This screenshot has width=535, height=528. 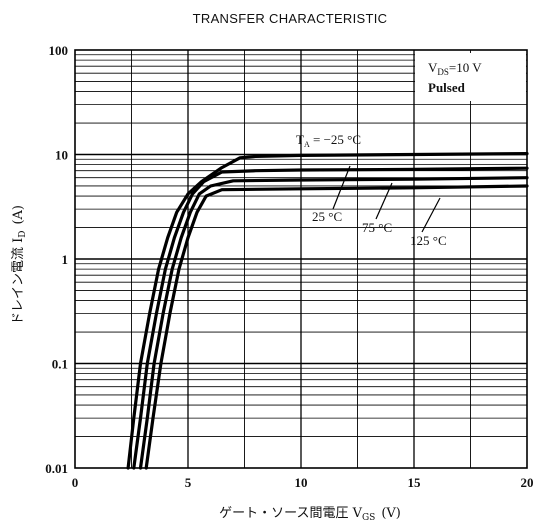 I want to click on y-tick-label: 1, so click(x=65, y=259).